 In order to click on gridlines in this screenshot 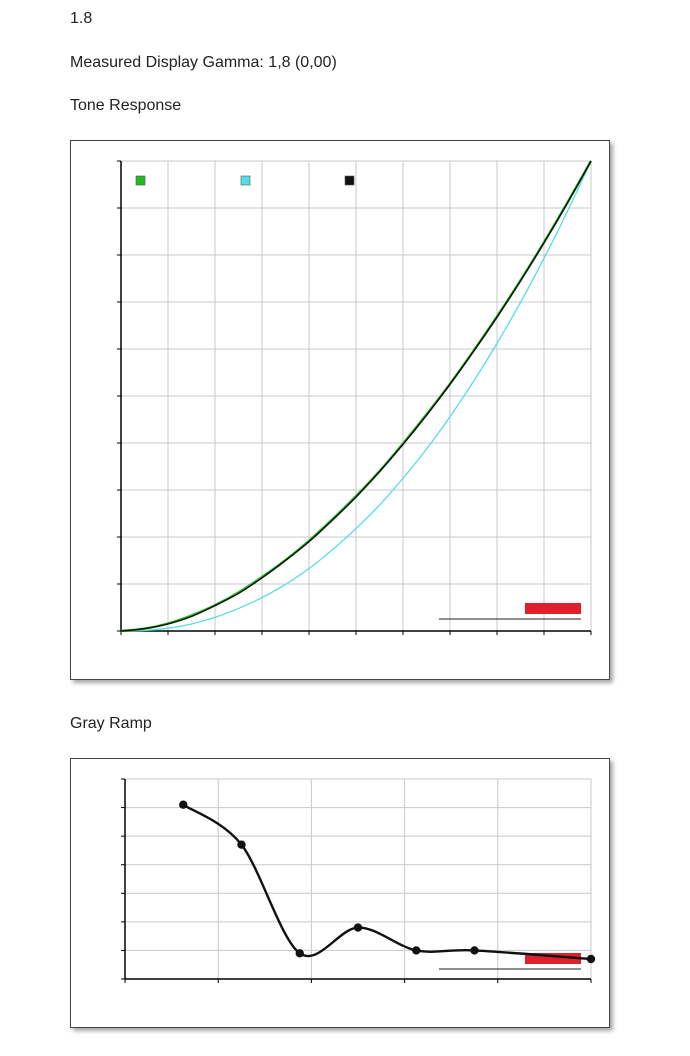, I will do `click(358, 879)`.